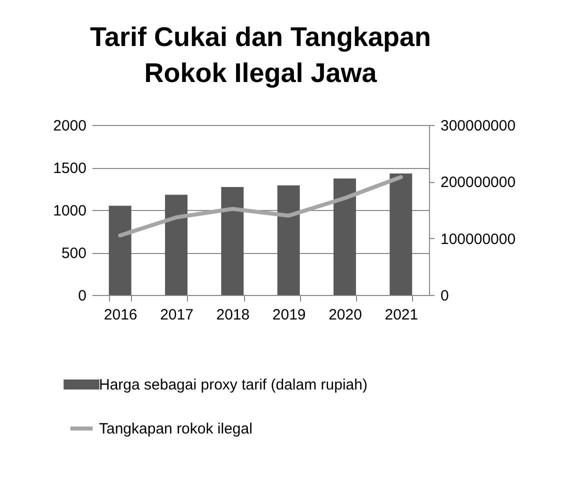  I want to click on y-tick-label: 500, so click(73, 253).